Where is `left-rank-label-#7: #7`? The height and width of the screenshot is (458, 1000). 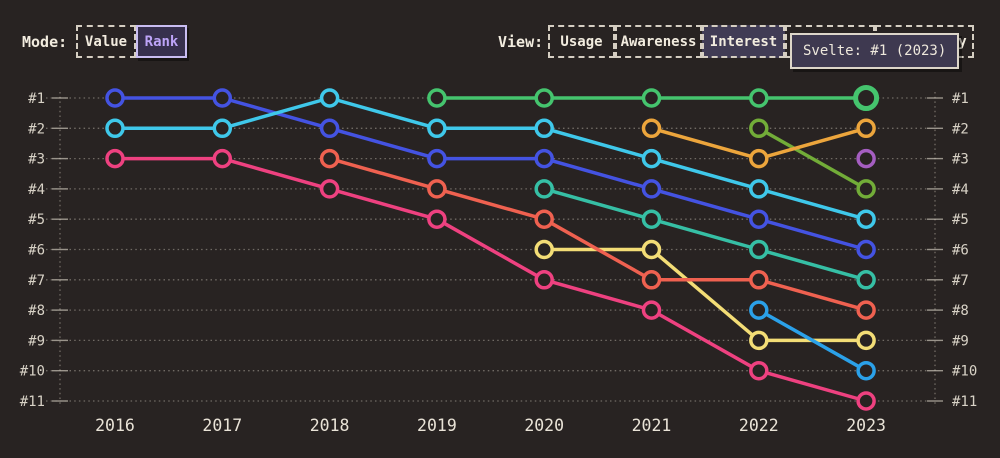 left-rank-label-#7: #7 is located at coordinates (36, 281).